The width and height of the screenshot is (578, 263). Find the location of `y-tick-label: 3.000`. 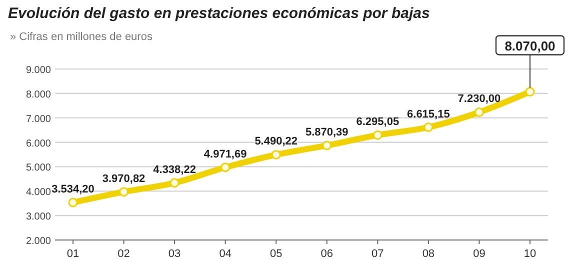

y-tick-label: 3.000 is located at coordinates (39, 217).